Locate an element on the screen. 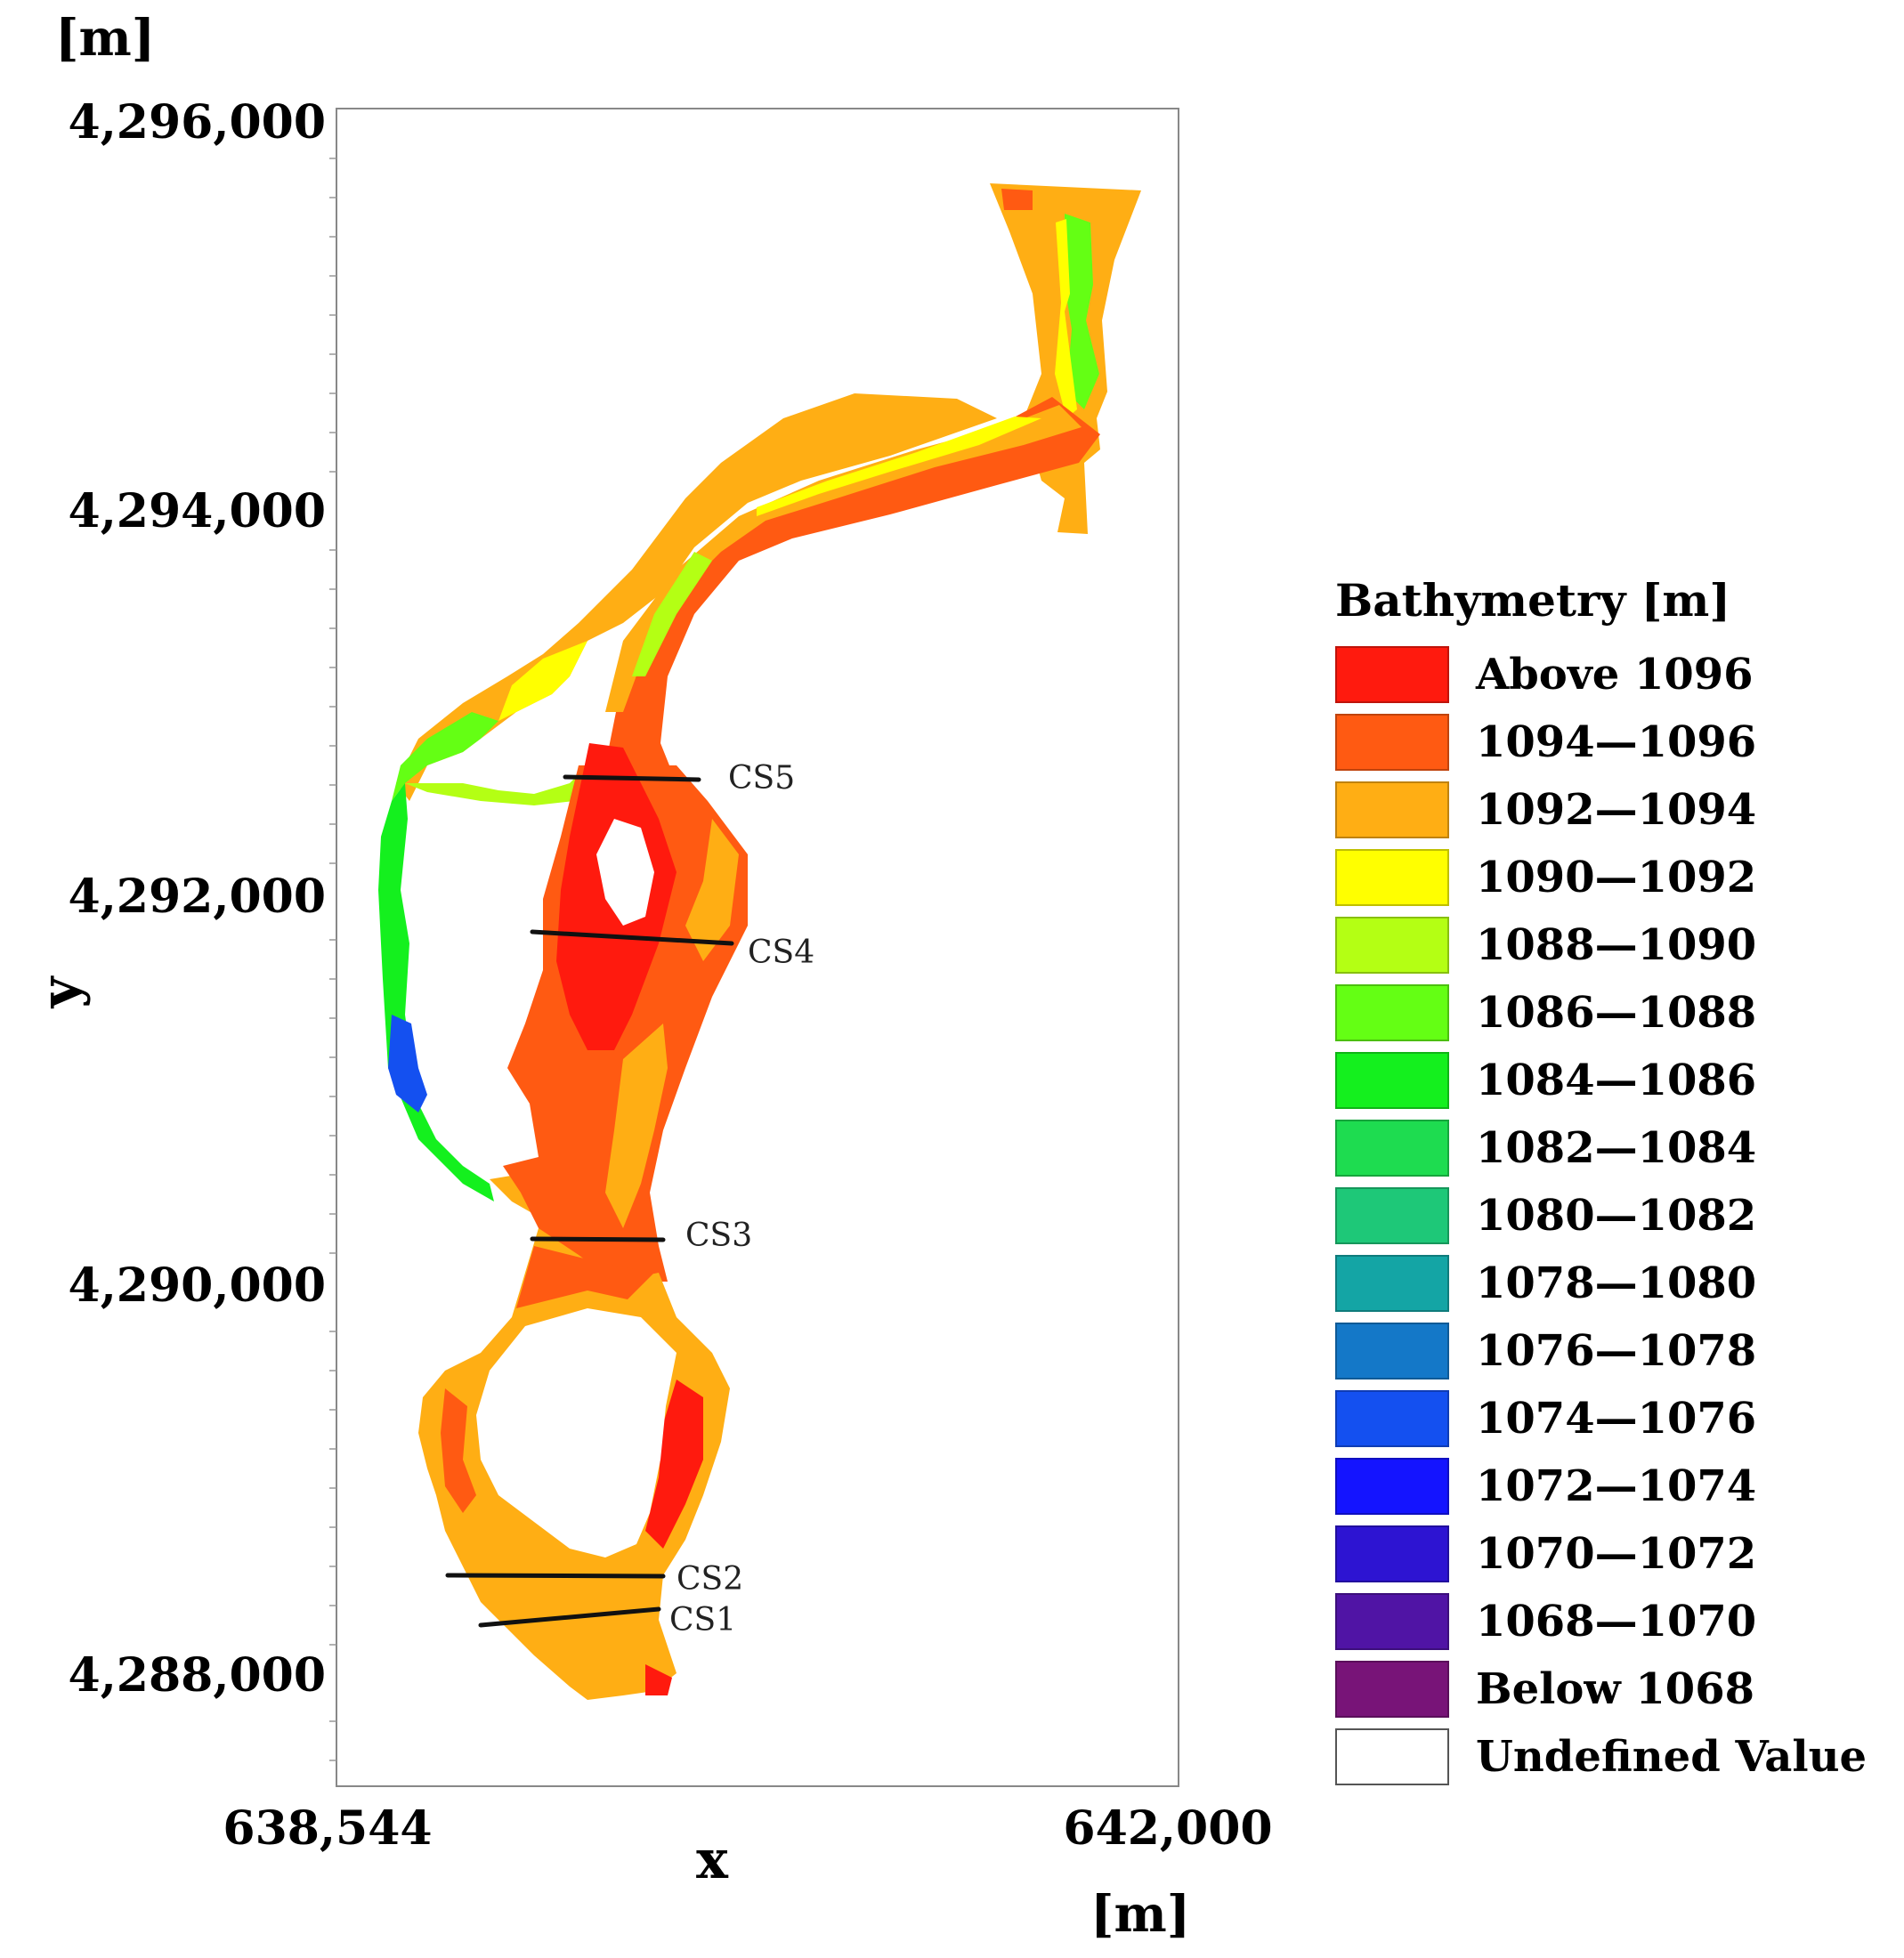 This screenshot has width=1904, height=1958. legend-item: 1092—1094 is located at coordinates (1611, 810).